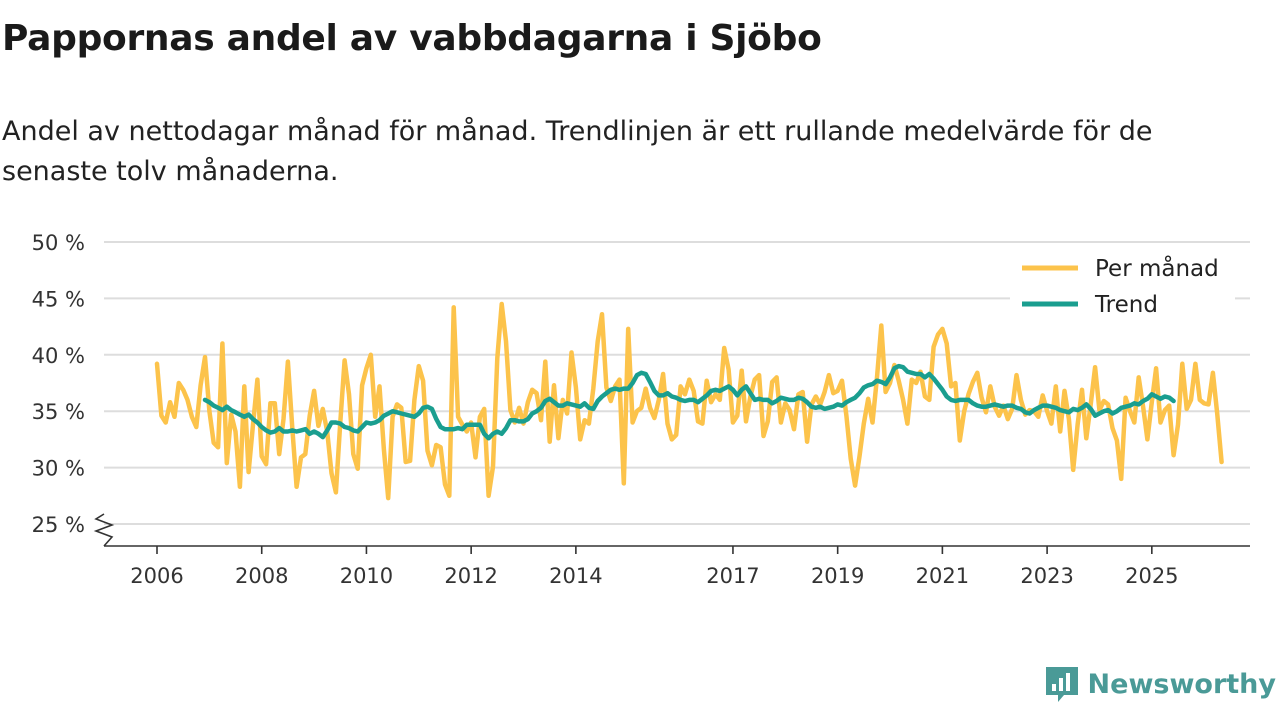 This screenshot has height=720, width=1280. I want to click on y-tick-label: 45 %, so click(58, 299).